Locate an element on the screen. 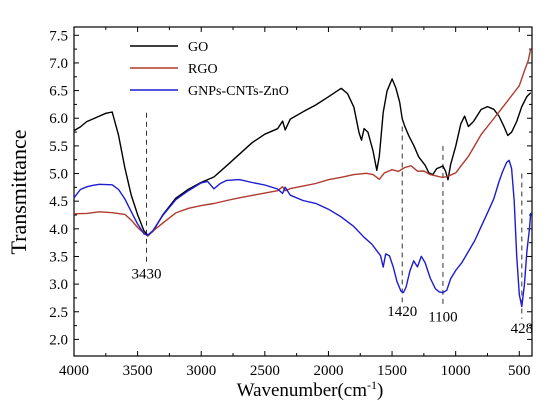 The image size is (550, 414). legend: GO RGO GNPs-CNTs-ZnO is located at coordinates (209, 69).